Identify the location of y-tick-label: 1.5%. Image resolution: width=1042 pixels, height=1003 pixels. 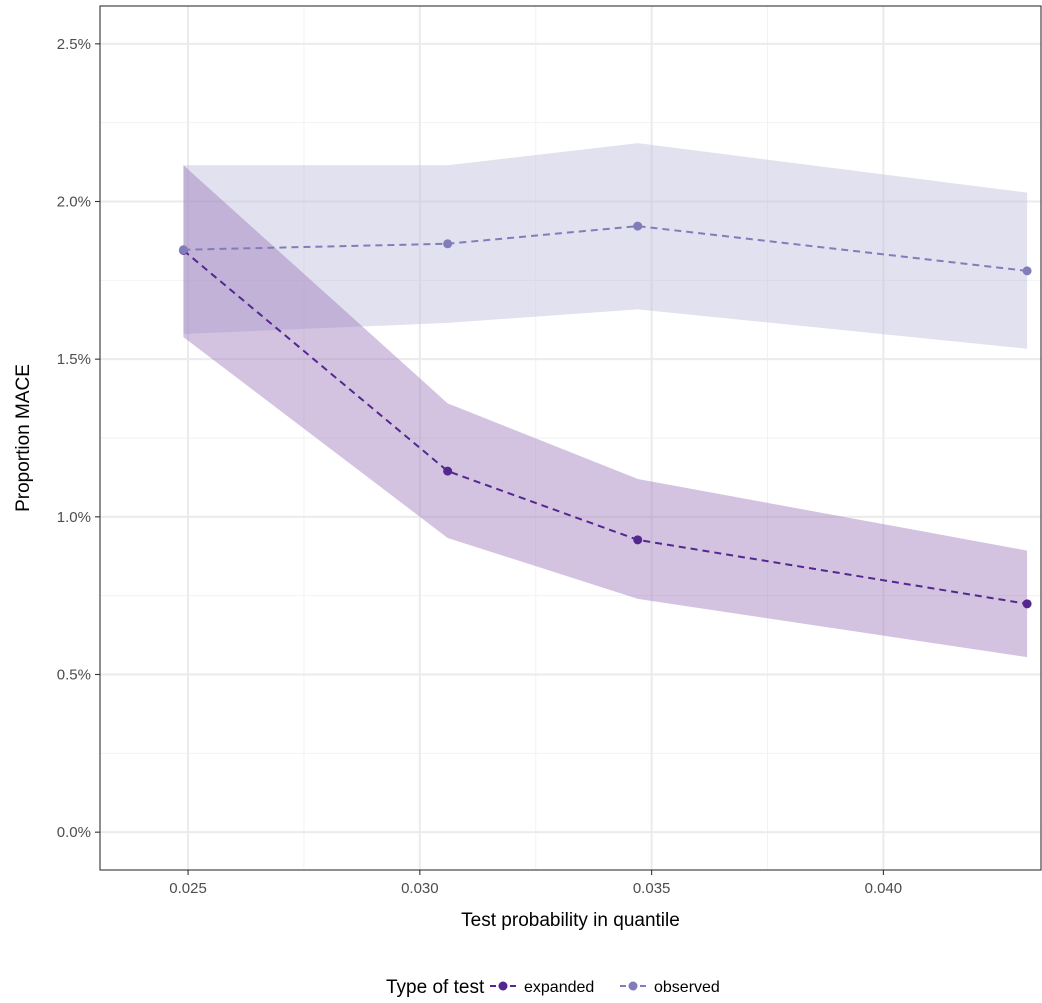
(74, 359).